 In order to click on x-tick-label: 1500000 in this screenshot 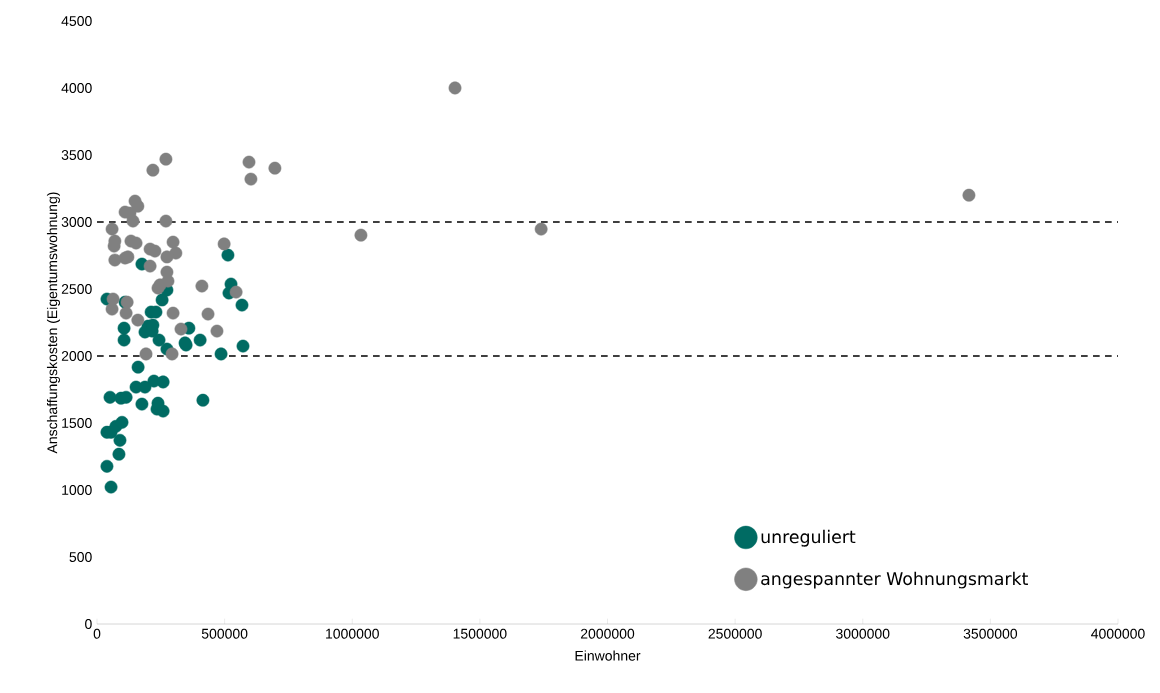, I will do `click(480, 633)`.